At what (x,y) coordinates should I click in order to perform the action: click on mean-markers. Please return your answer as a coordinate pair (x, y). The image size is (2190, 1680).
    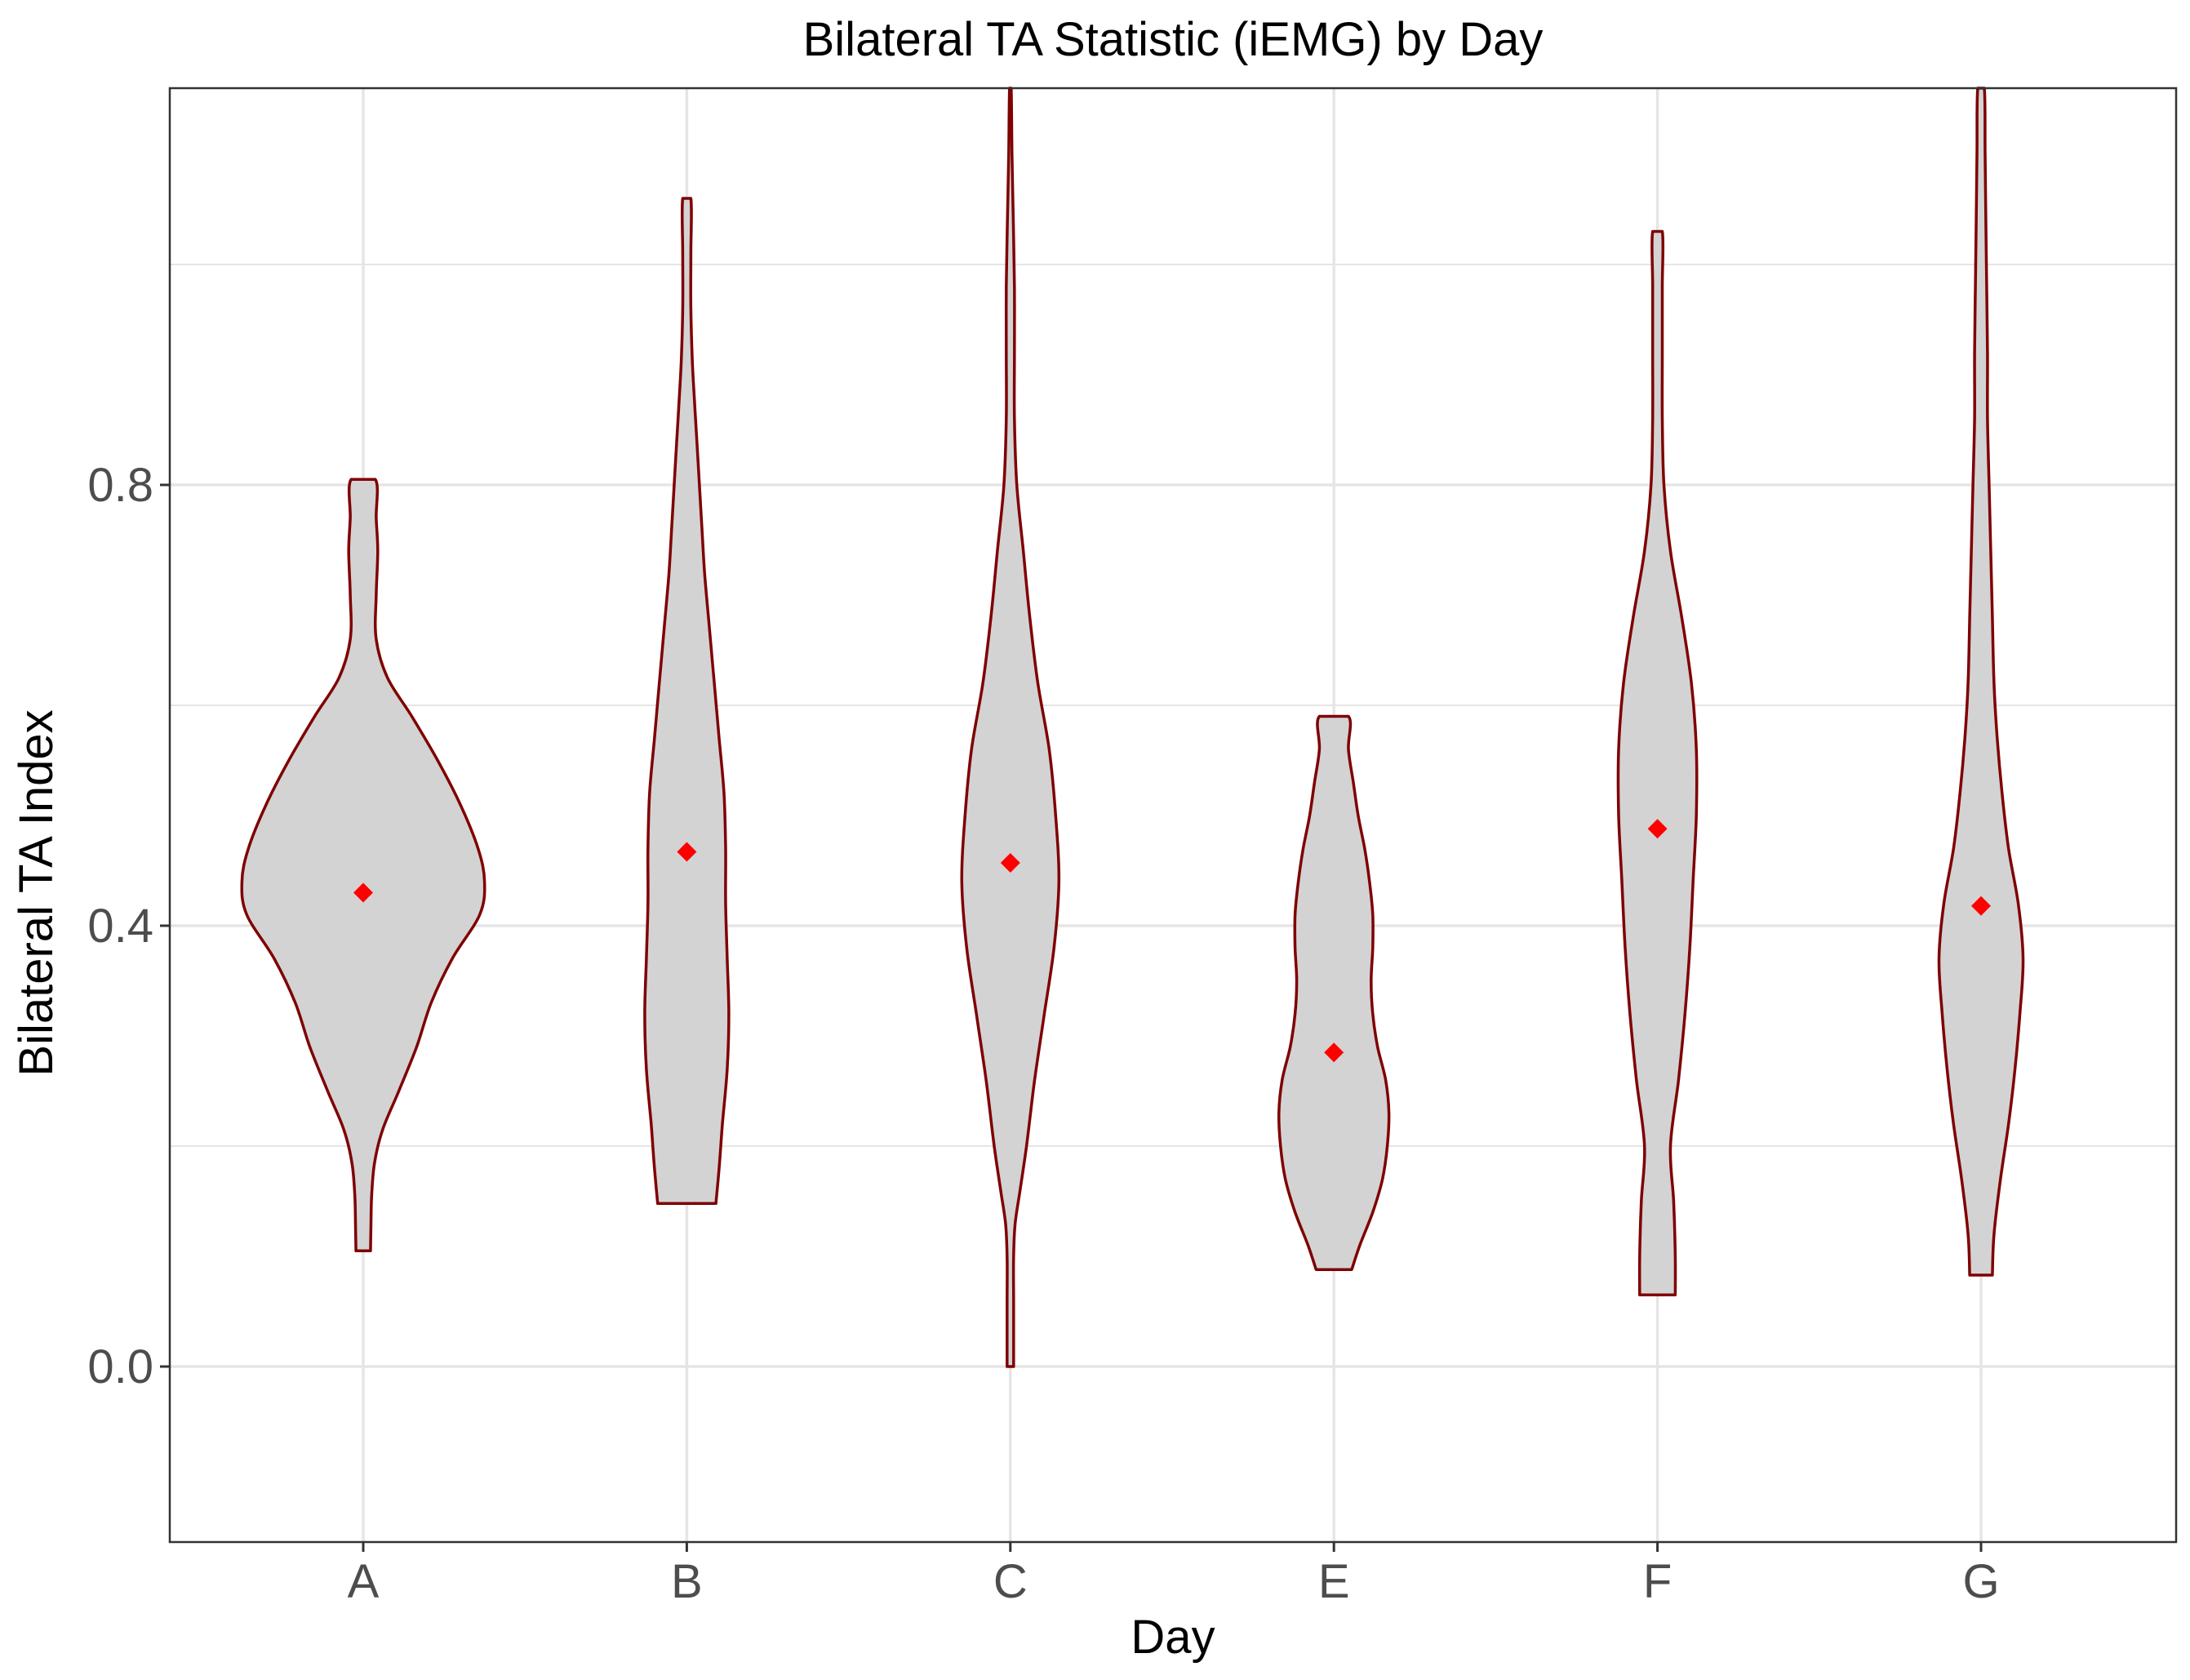
    Looking at the image, I should click on (1172, 941).